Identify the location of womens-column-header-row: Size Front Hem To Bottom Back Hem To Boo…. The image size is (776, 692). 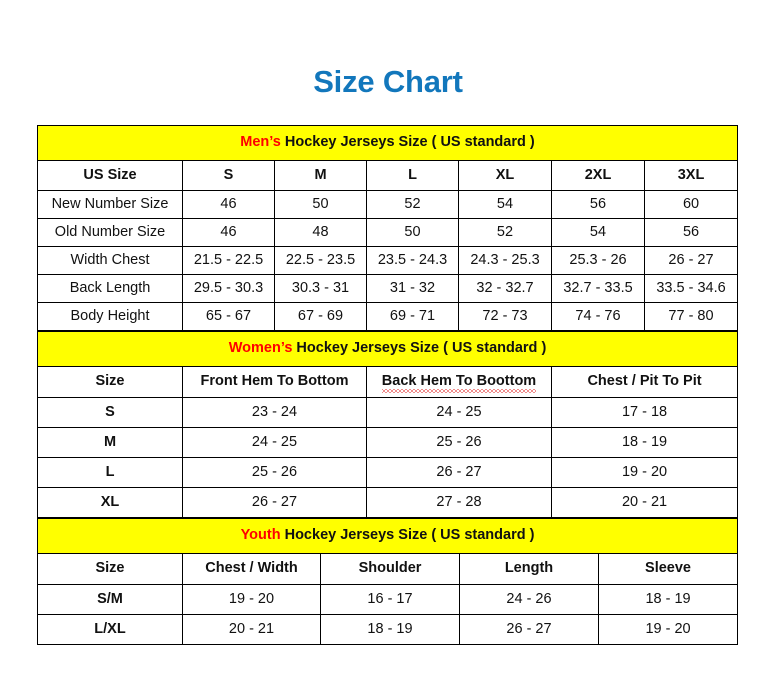
(388, 382).